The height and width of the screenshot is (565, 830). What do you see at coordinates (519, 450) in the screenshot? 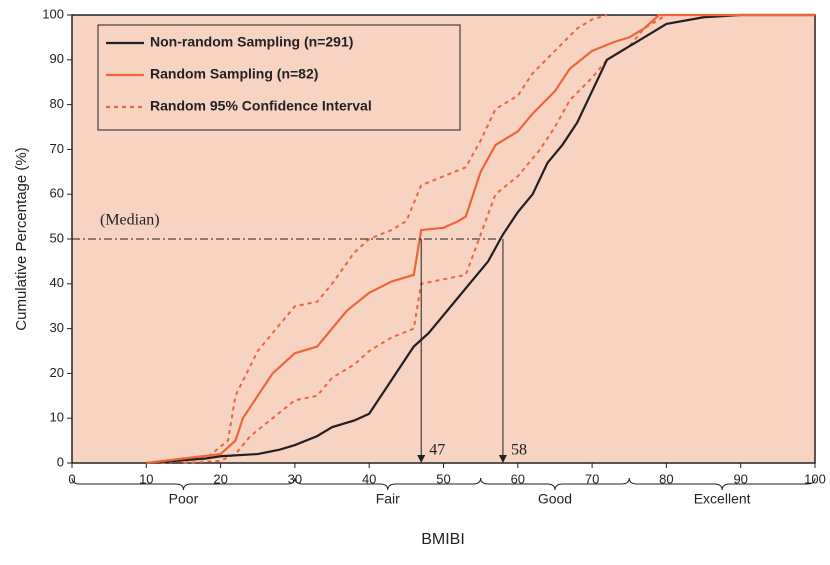
I see `marker-label: 58` at bounding box center [519, 450].